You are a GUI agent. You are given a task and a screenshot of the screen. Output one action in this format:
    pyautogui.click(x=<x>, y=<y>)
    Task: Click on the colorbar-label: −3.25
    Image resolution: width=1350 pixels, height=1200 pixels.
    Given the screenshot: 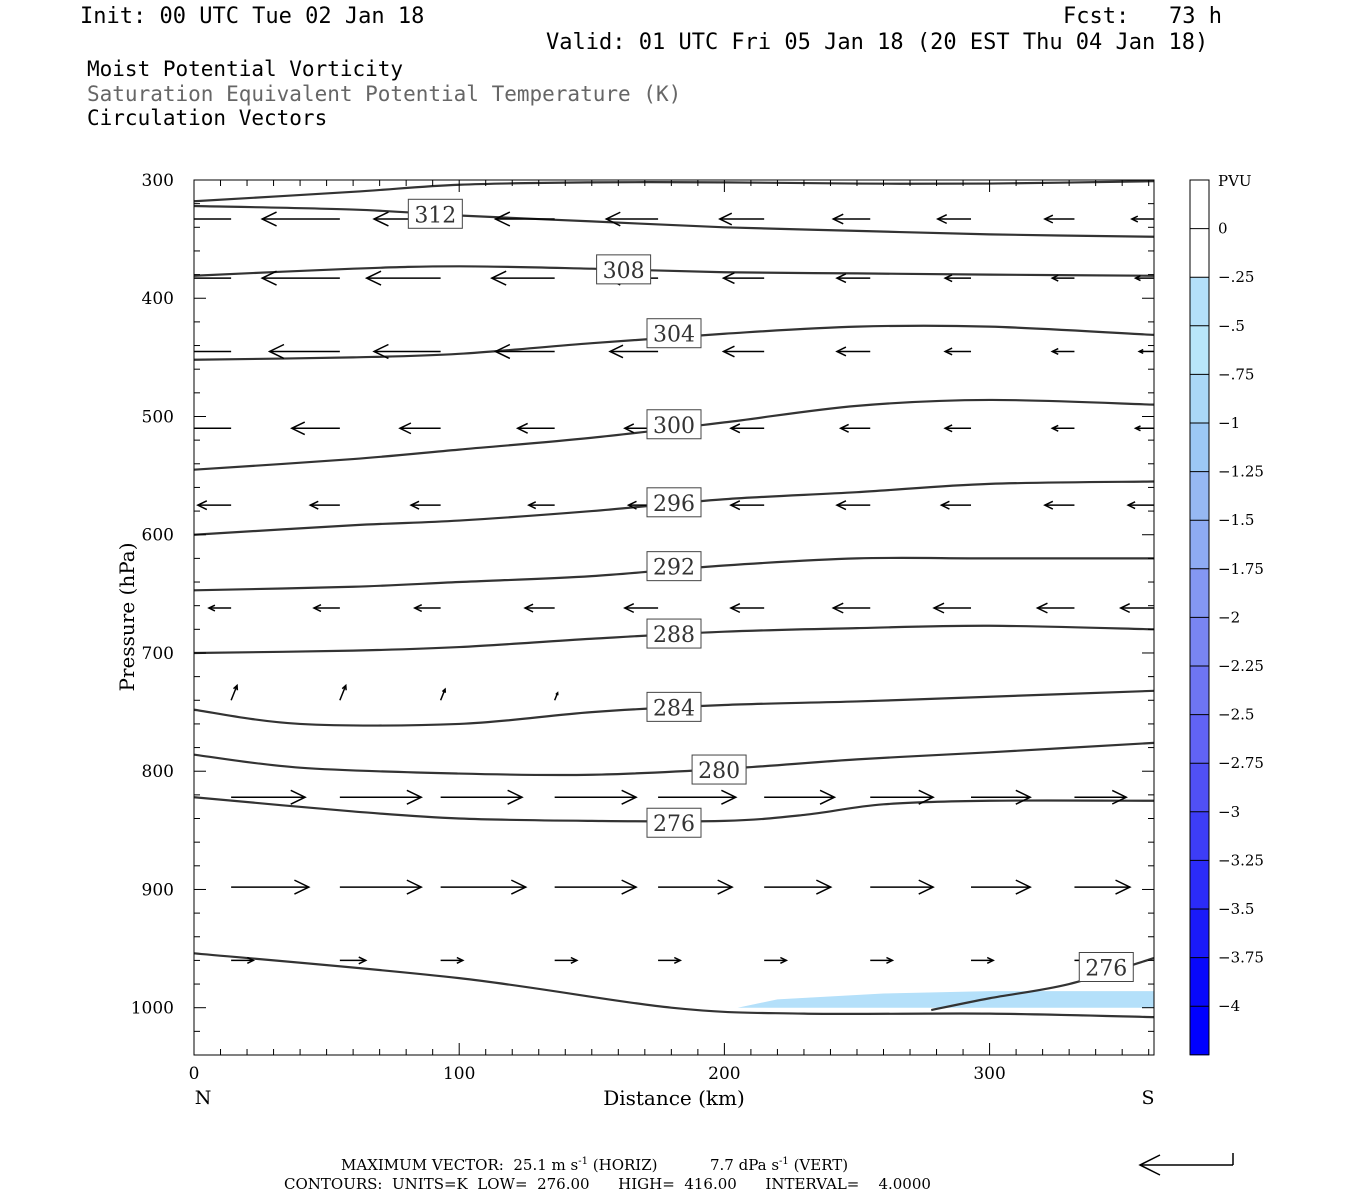 What is the action you would take?
    pyautogui.click(x=1241, y=860)
    